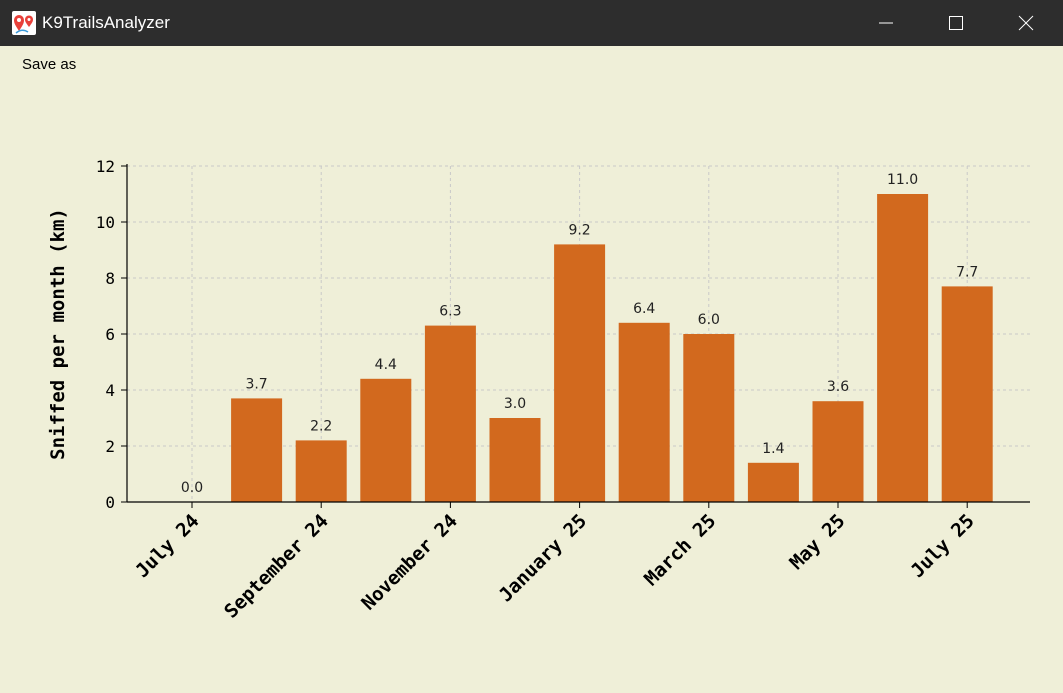 The image size is (1063, 693). I want to click on bar-value-label: 3.0, so click(515, 404).